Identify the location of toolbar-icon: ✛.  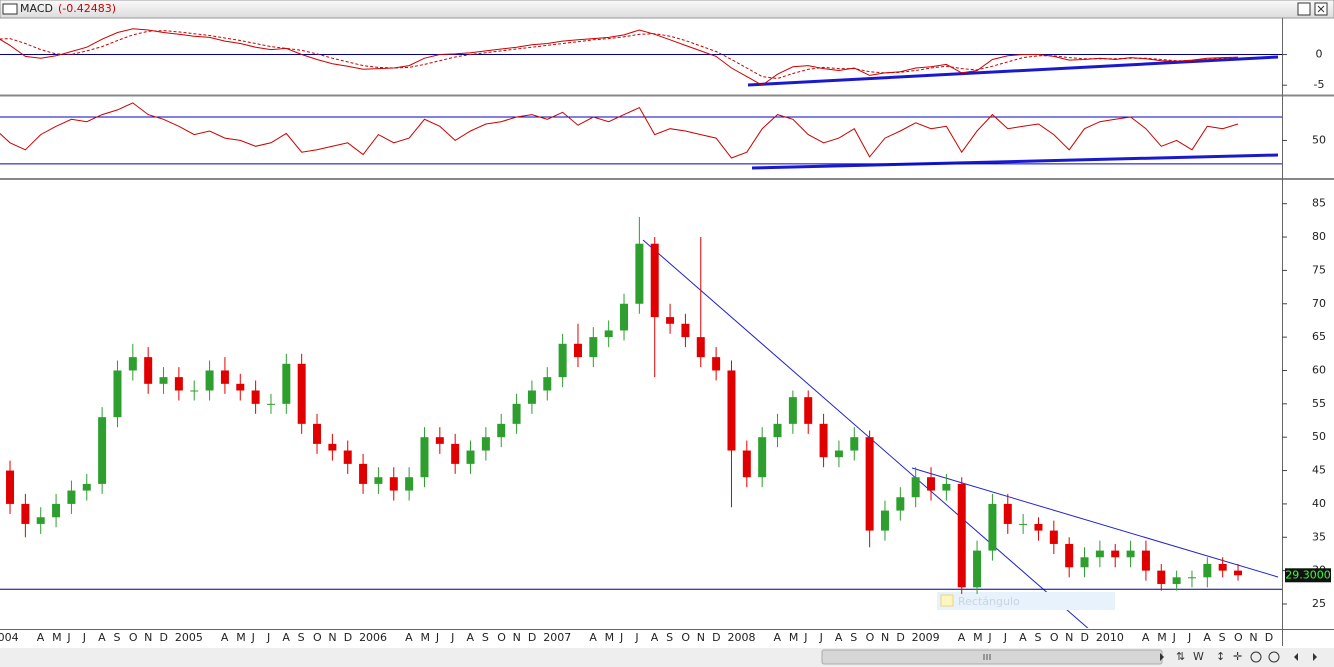
(1237, 656).